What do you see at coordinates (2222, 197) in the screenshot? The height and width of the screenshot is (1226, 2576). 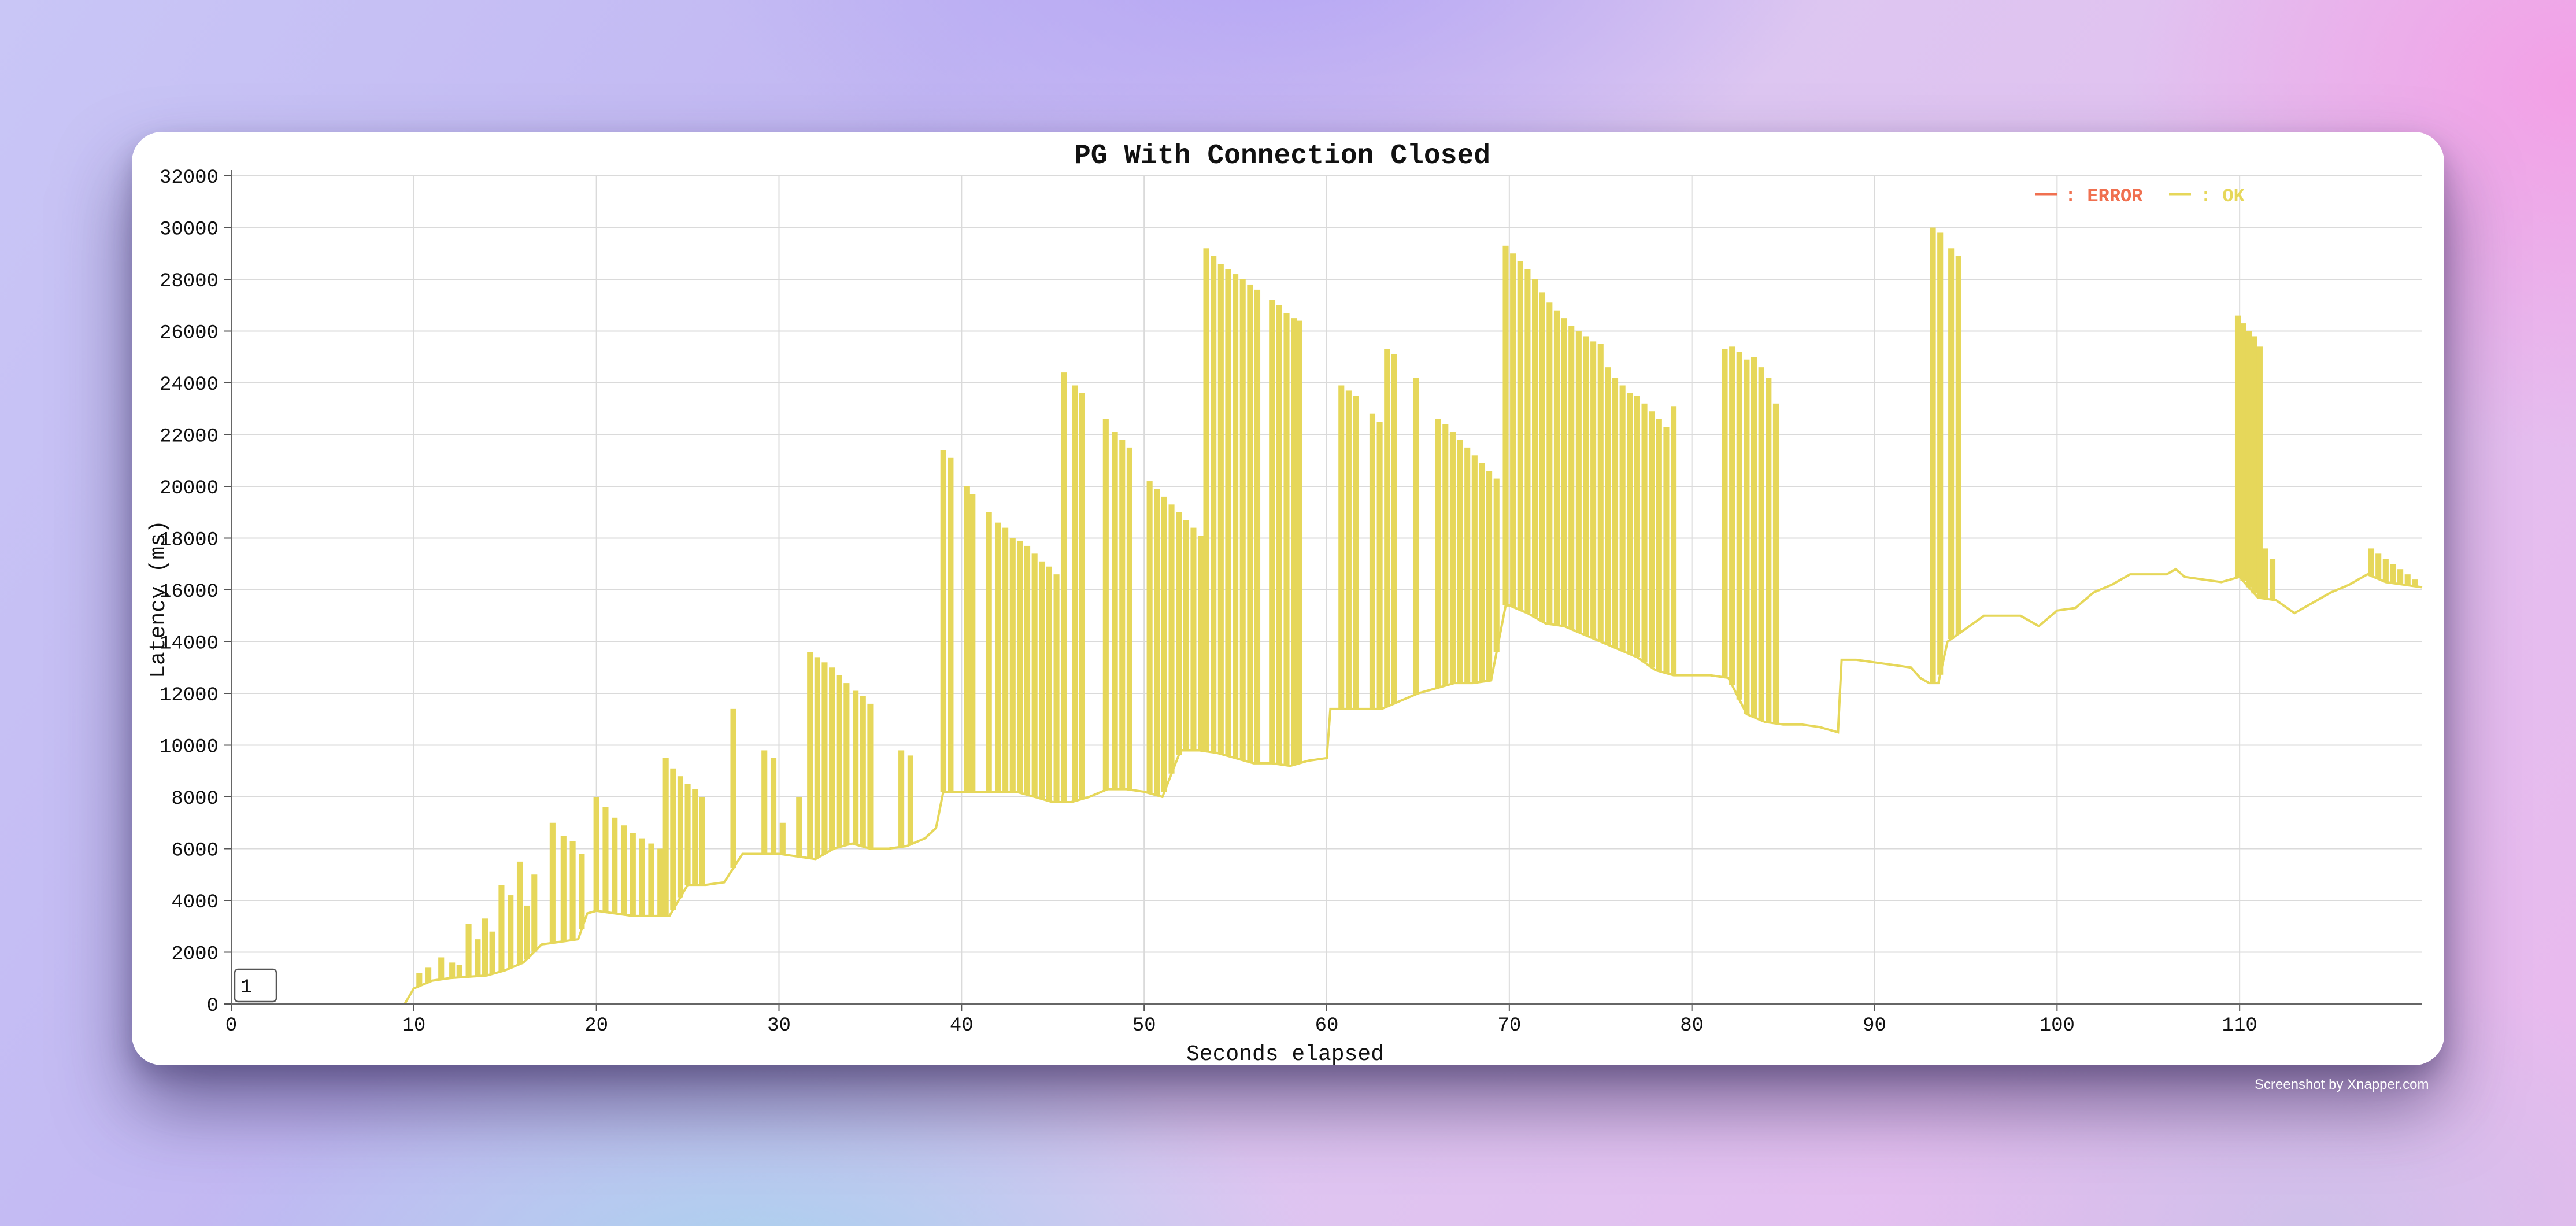 I see `legend-ok-label: : OK` at bounding box center [2222, 197].